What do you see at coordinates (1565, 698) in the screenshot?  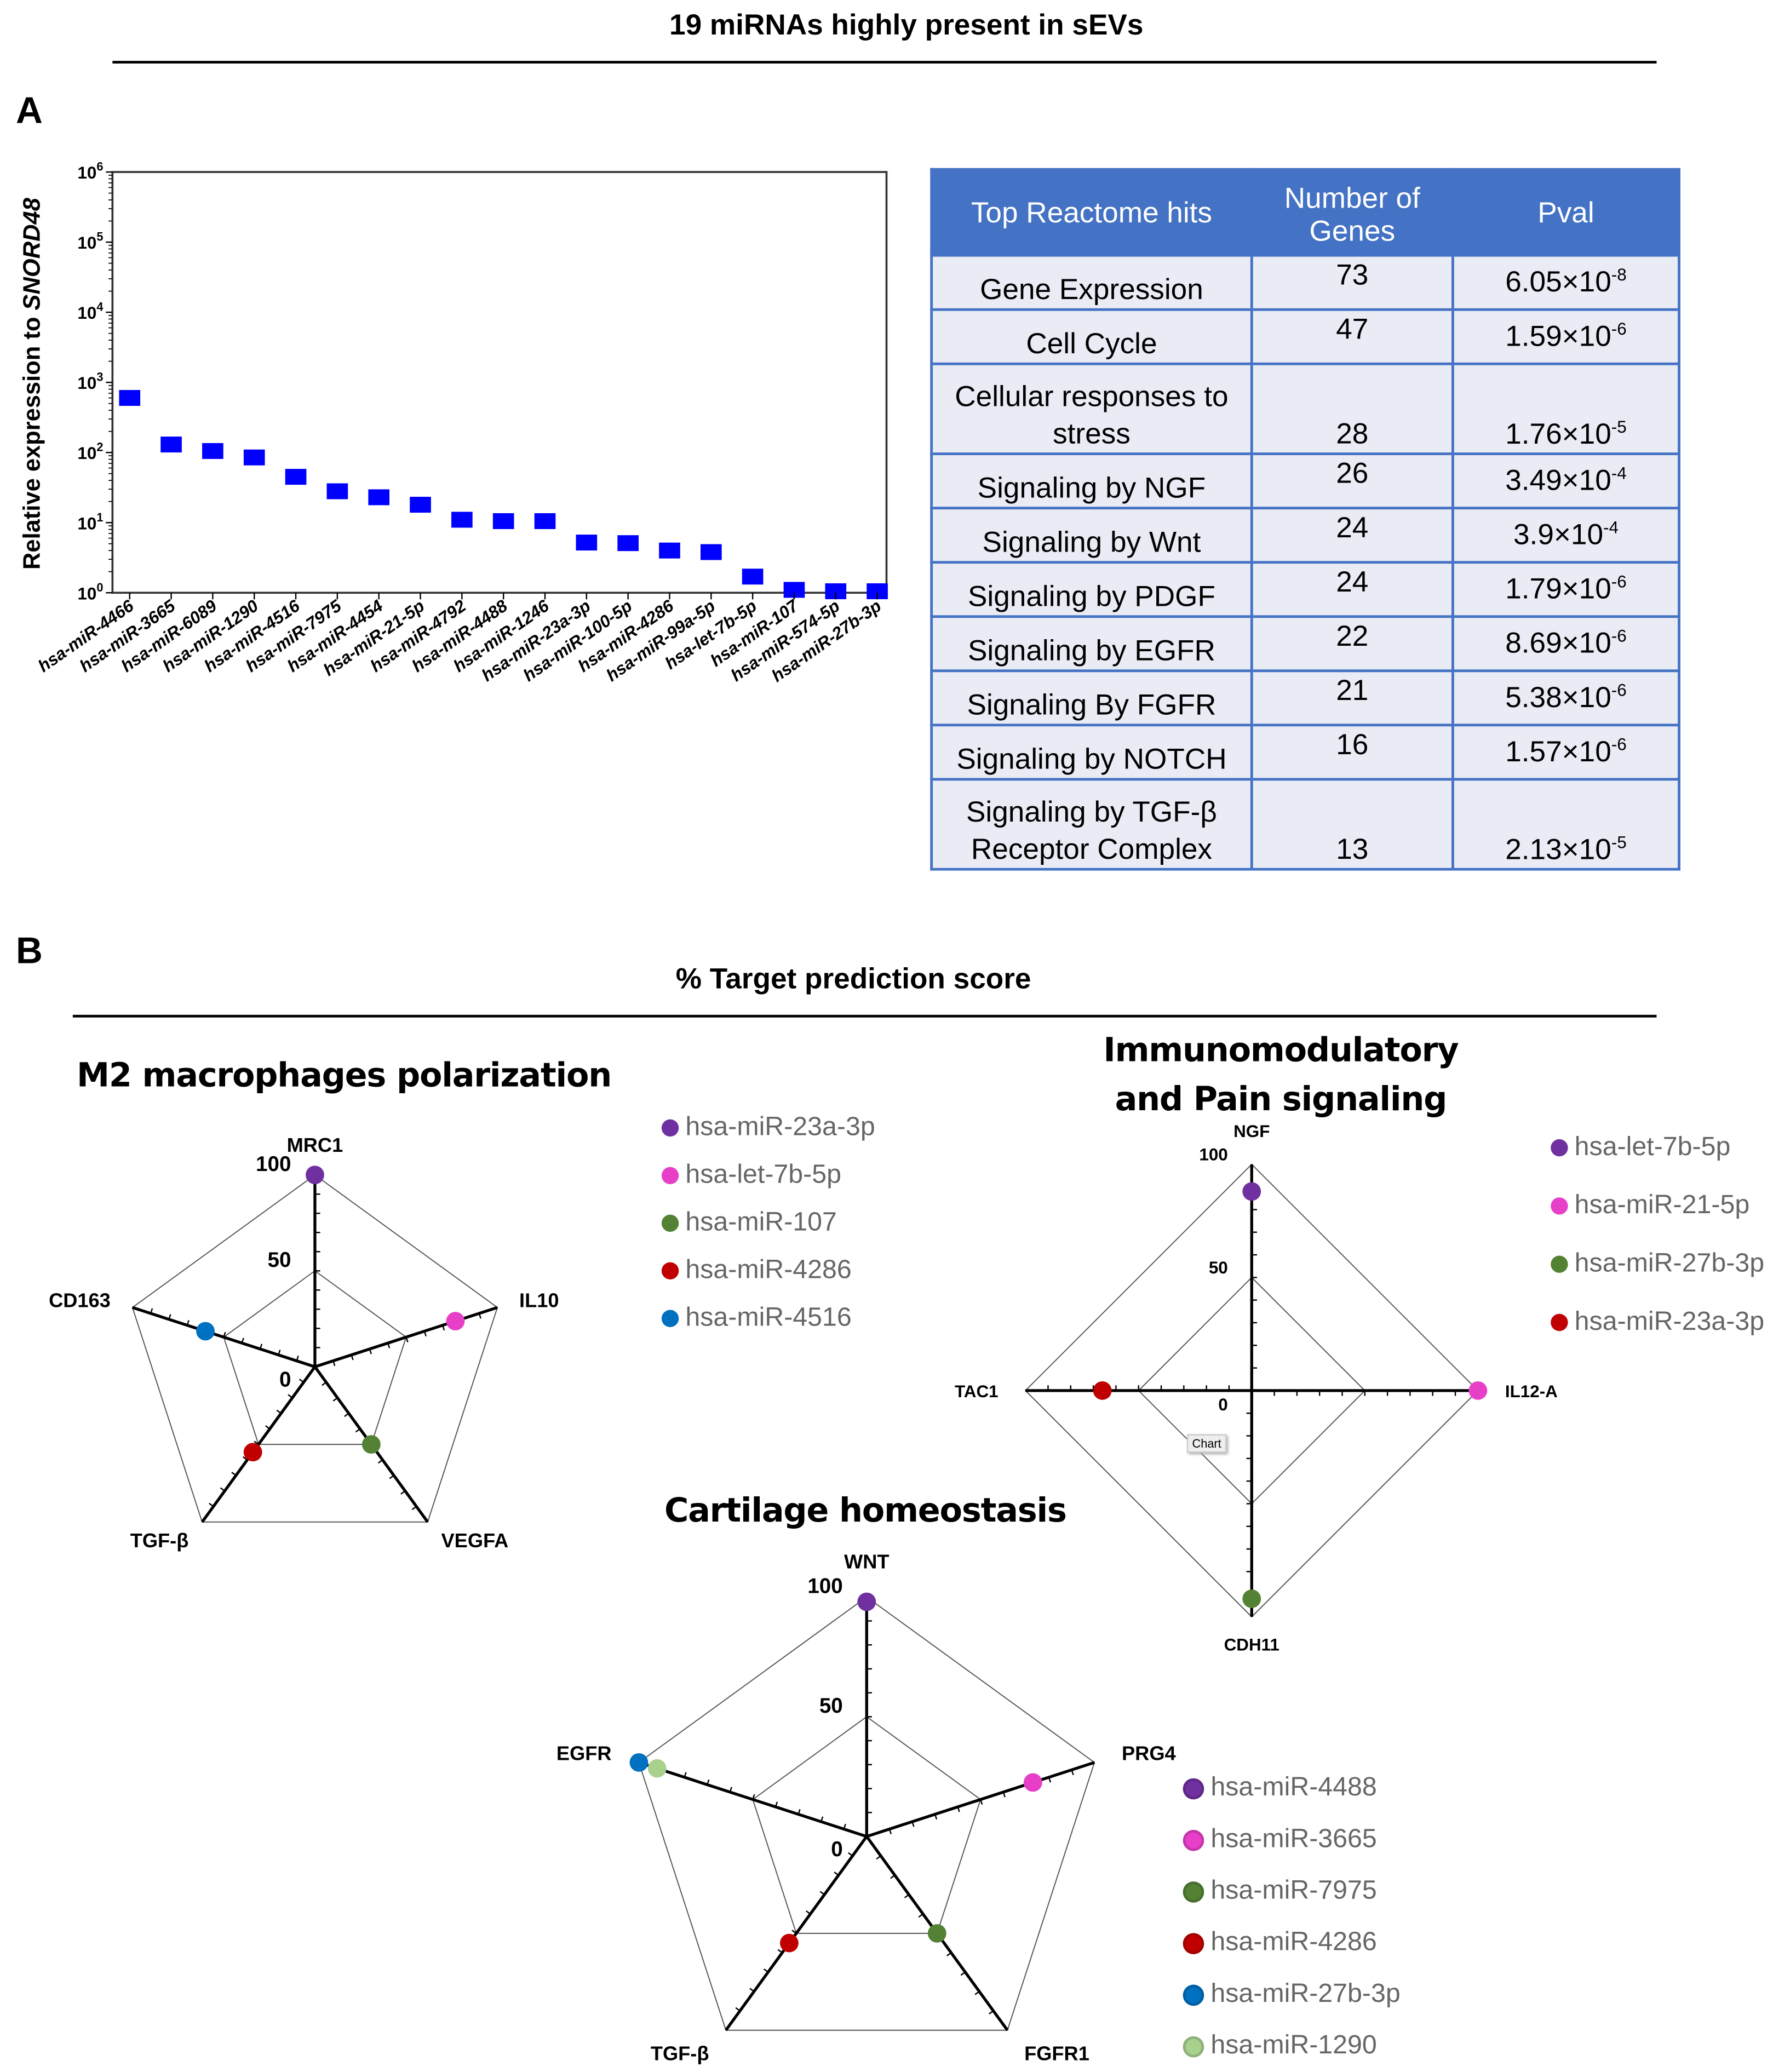 I see `cell-pval: 5.38×10-6` at bounding box center [1565, 698].